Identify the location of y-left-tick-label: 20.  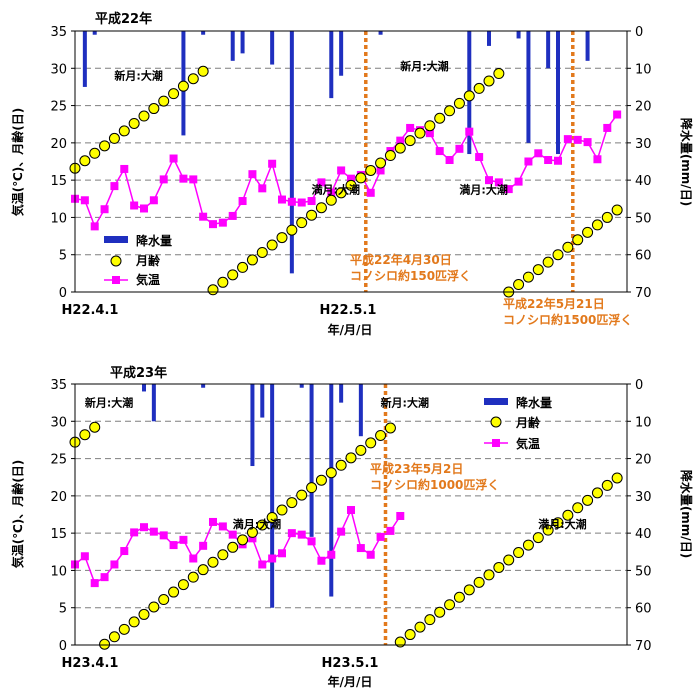
(58, 497).